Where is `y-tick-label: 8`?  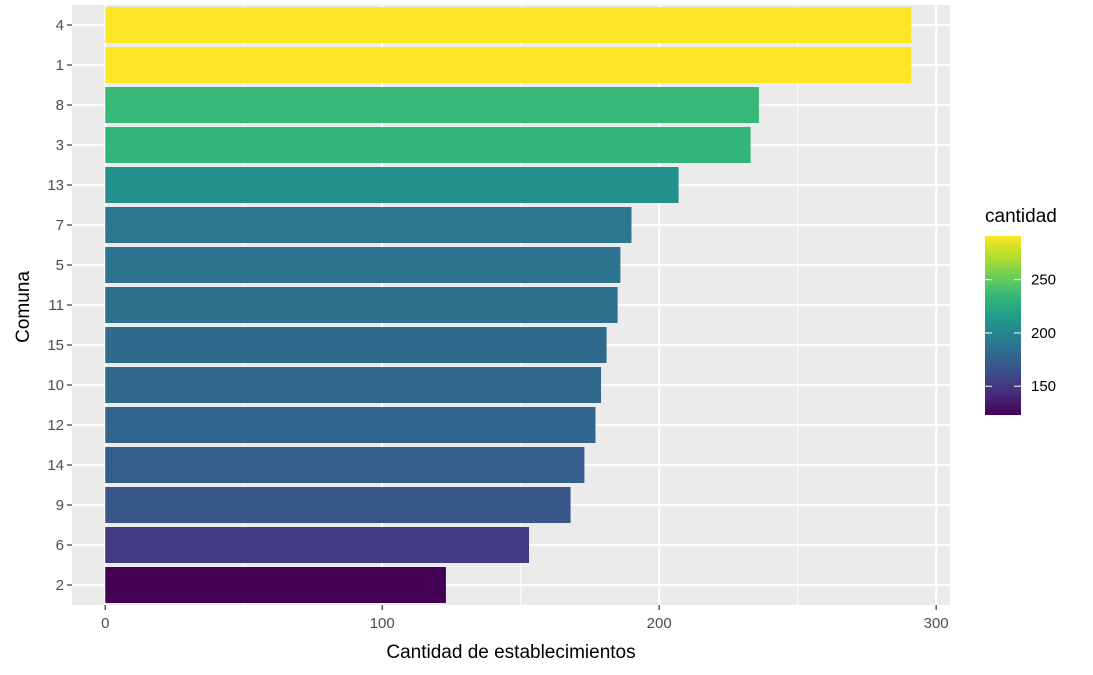 y-tick-label: 8 is located at coordinates (60, 105).